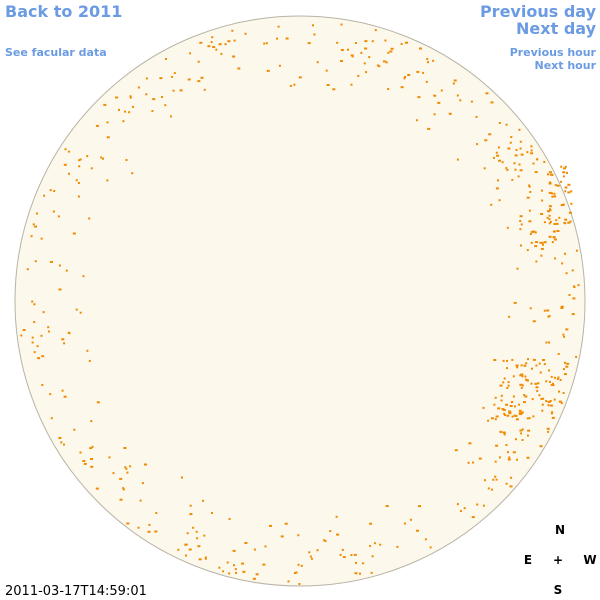 The width and height of the screenshot is (600, 600). Describe the element at coordinates (558, 560) in the screenshot. I see `compass-center: +` at that location.